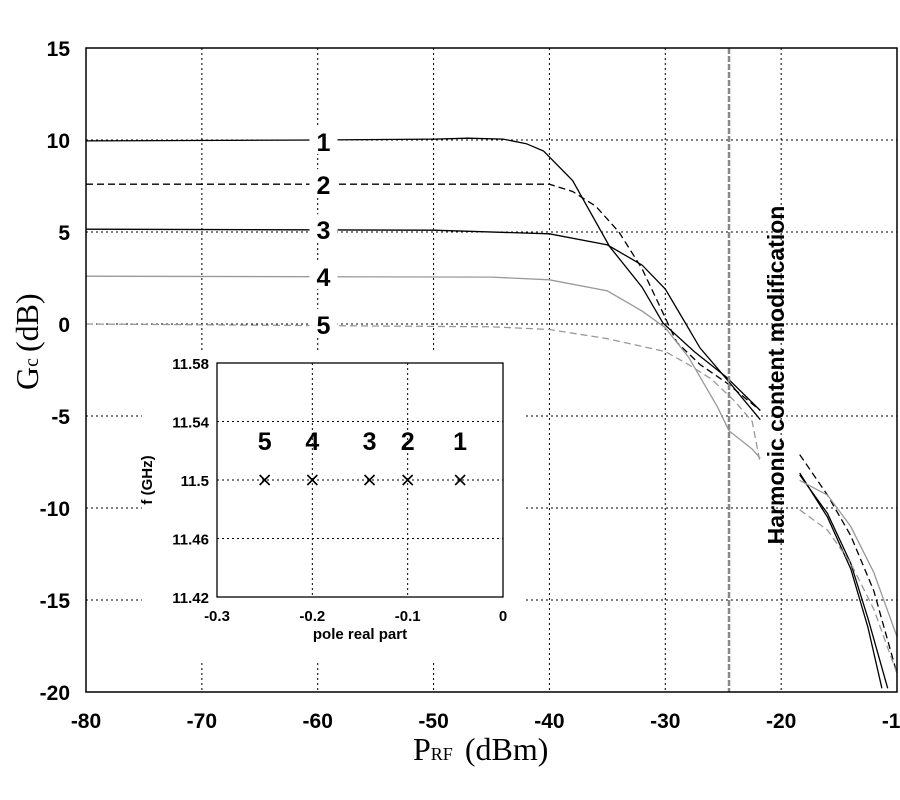  What do you see at coordinates (312, 616) in the screenshot?
I see `inset-x-tick-label: -0.2` at bounding box center [312, 616].